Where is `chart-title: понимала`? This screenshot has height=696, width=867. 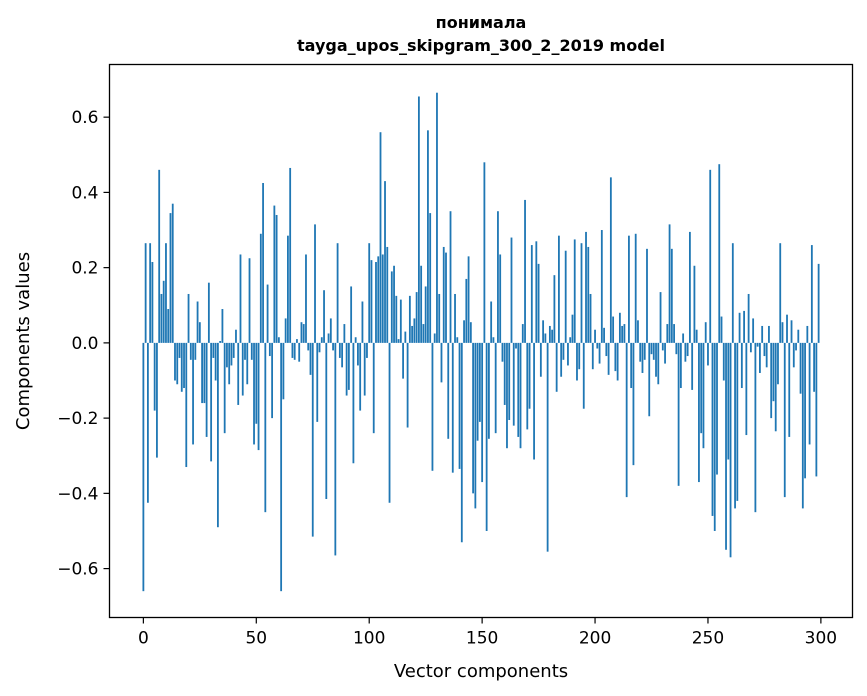 chart-title: понимала is located at coordinates (481, 22).